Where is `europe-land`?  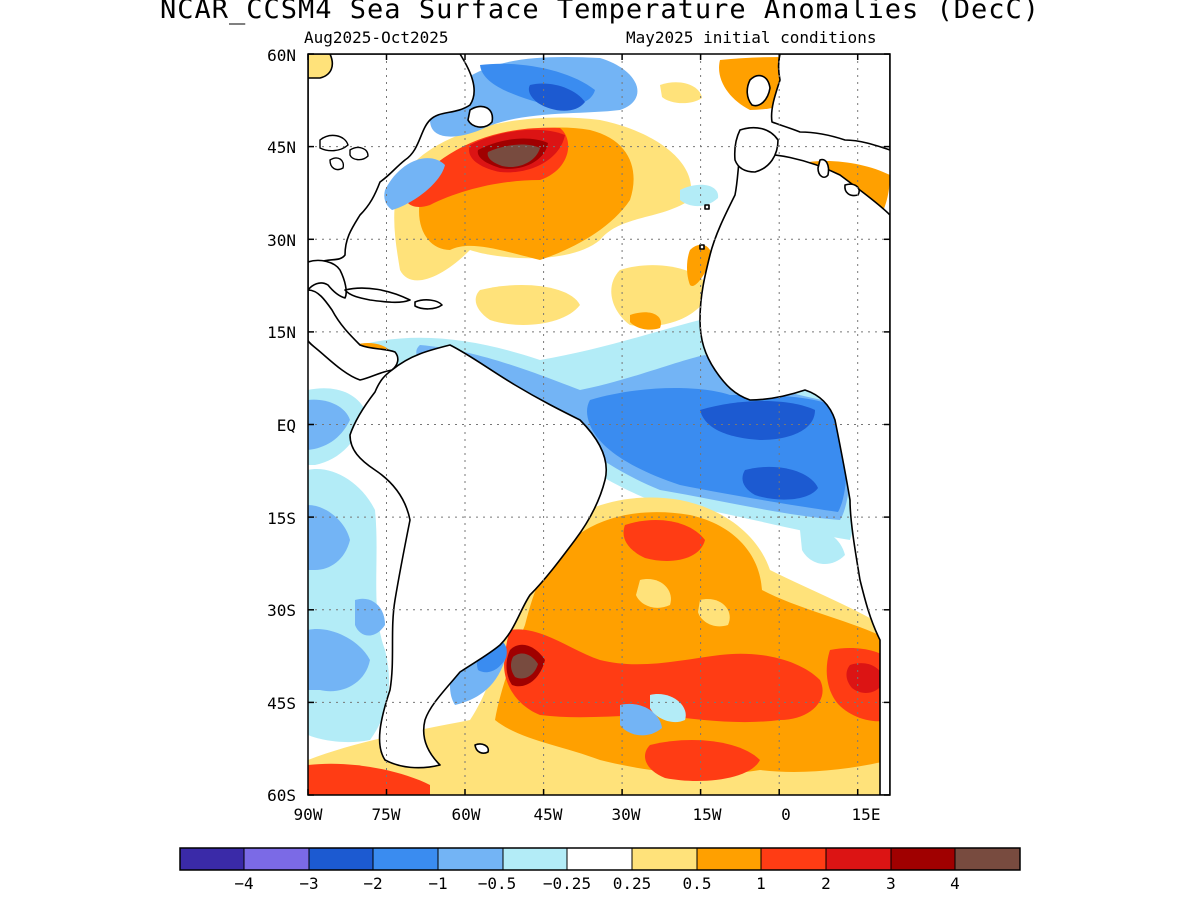 europe-land is located at coordinates (830, 102).